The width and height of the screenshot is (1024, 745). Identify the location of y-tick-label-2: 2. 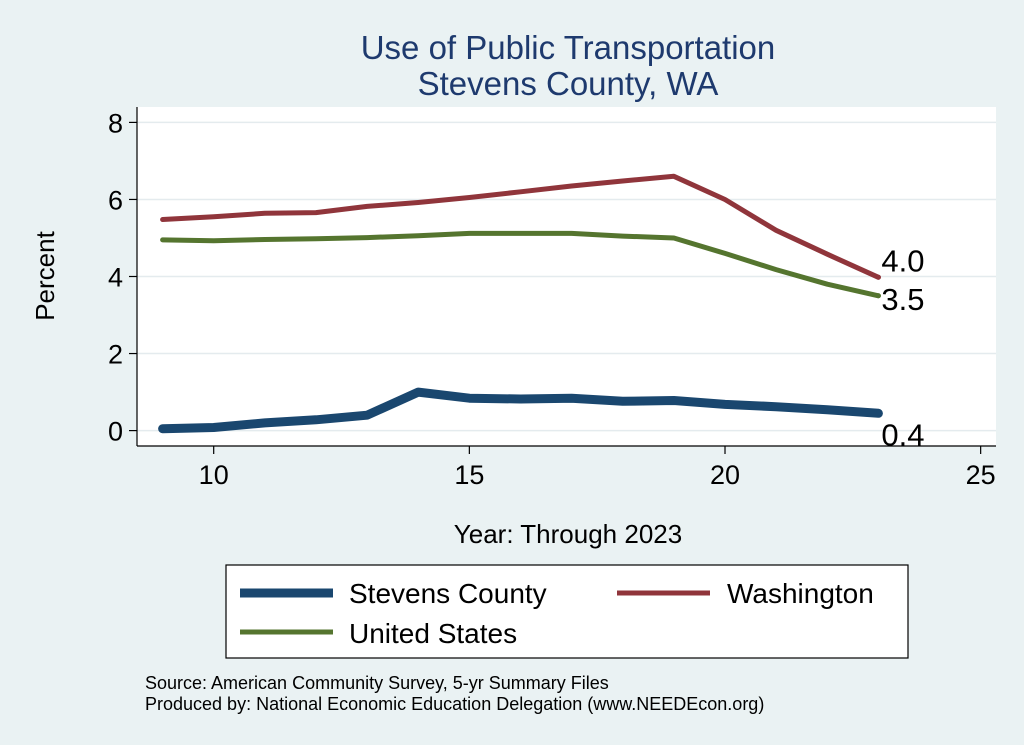
(115, 355).